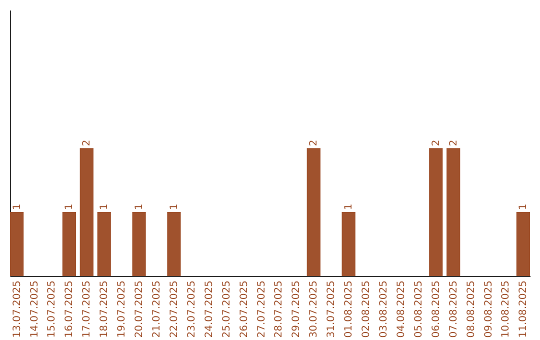 This screenshot has width=540, height=340. I want to click on x-tick-label: 31.07.2025, so click(332, 309).